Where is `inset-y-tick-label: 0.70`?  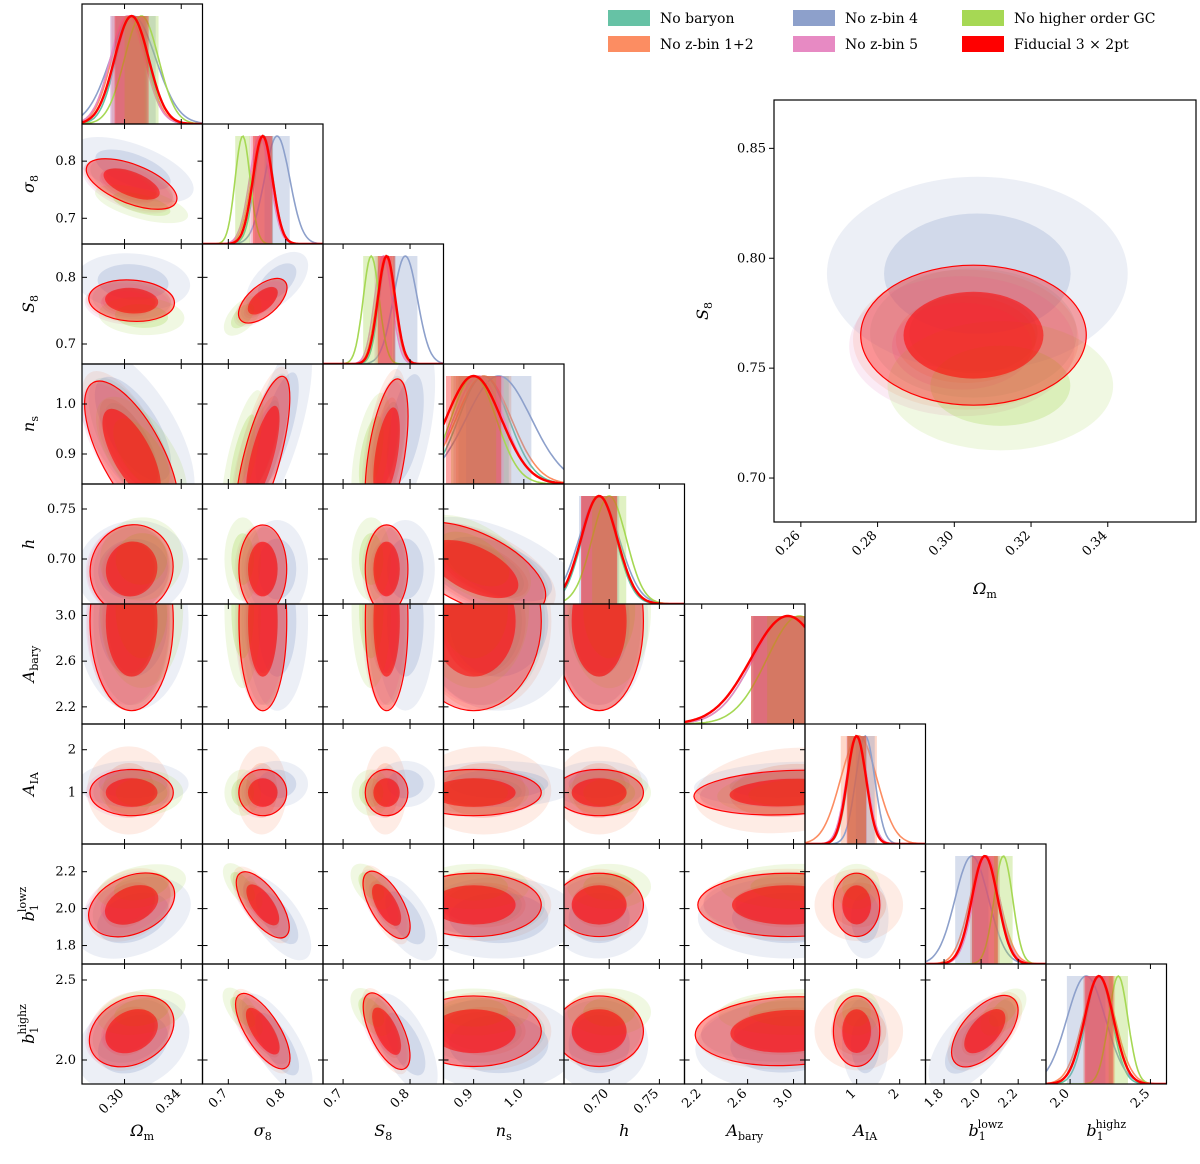
inset-y-tick-label: 0.70 is located at coordinates (751, 478).